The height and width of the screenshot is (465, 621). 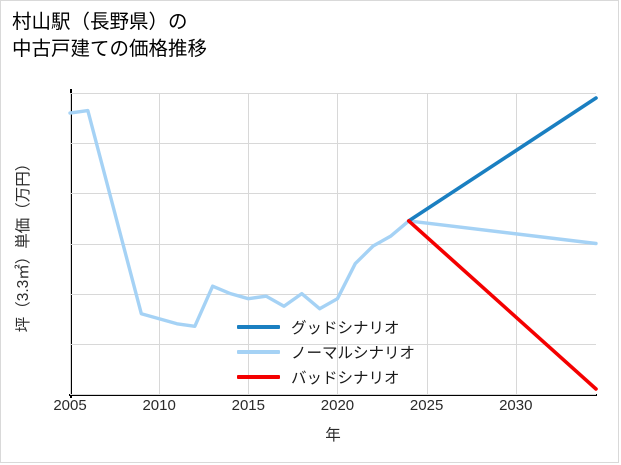 What do you see at coordinates (248, 405) in the screenshot?
I see `x-tick-label-2015: 2015` at bounding box center [248, 405].